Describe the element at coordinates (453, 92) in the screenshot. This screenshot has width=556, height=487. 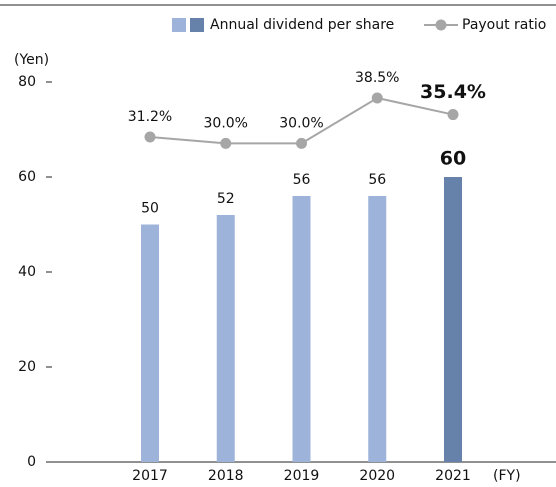
I see `line-value-label: 35.4%` at that location.